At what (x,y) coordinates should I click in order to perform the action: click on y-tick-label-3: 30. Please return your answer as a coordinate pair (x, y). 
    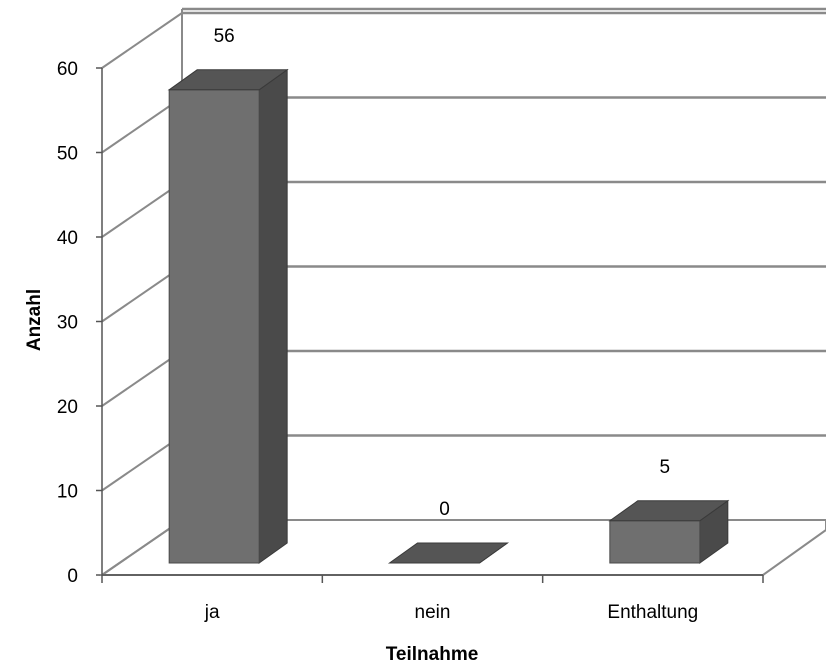
    Looking at the image, I should click on (67, 323).